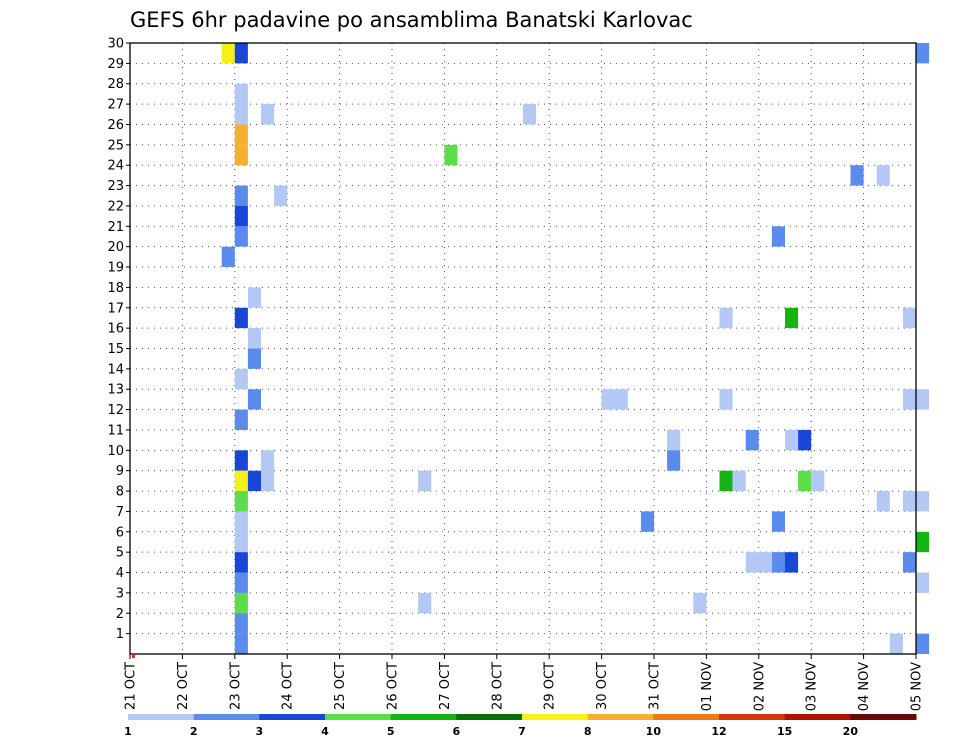  I want to click on x-tick-label: 21 OCT, so click(131, 686).